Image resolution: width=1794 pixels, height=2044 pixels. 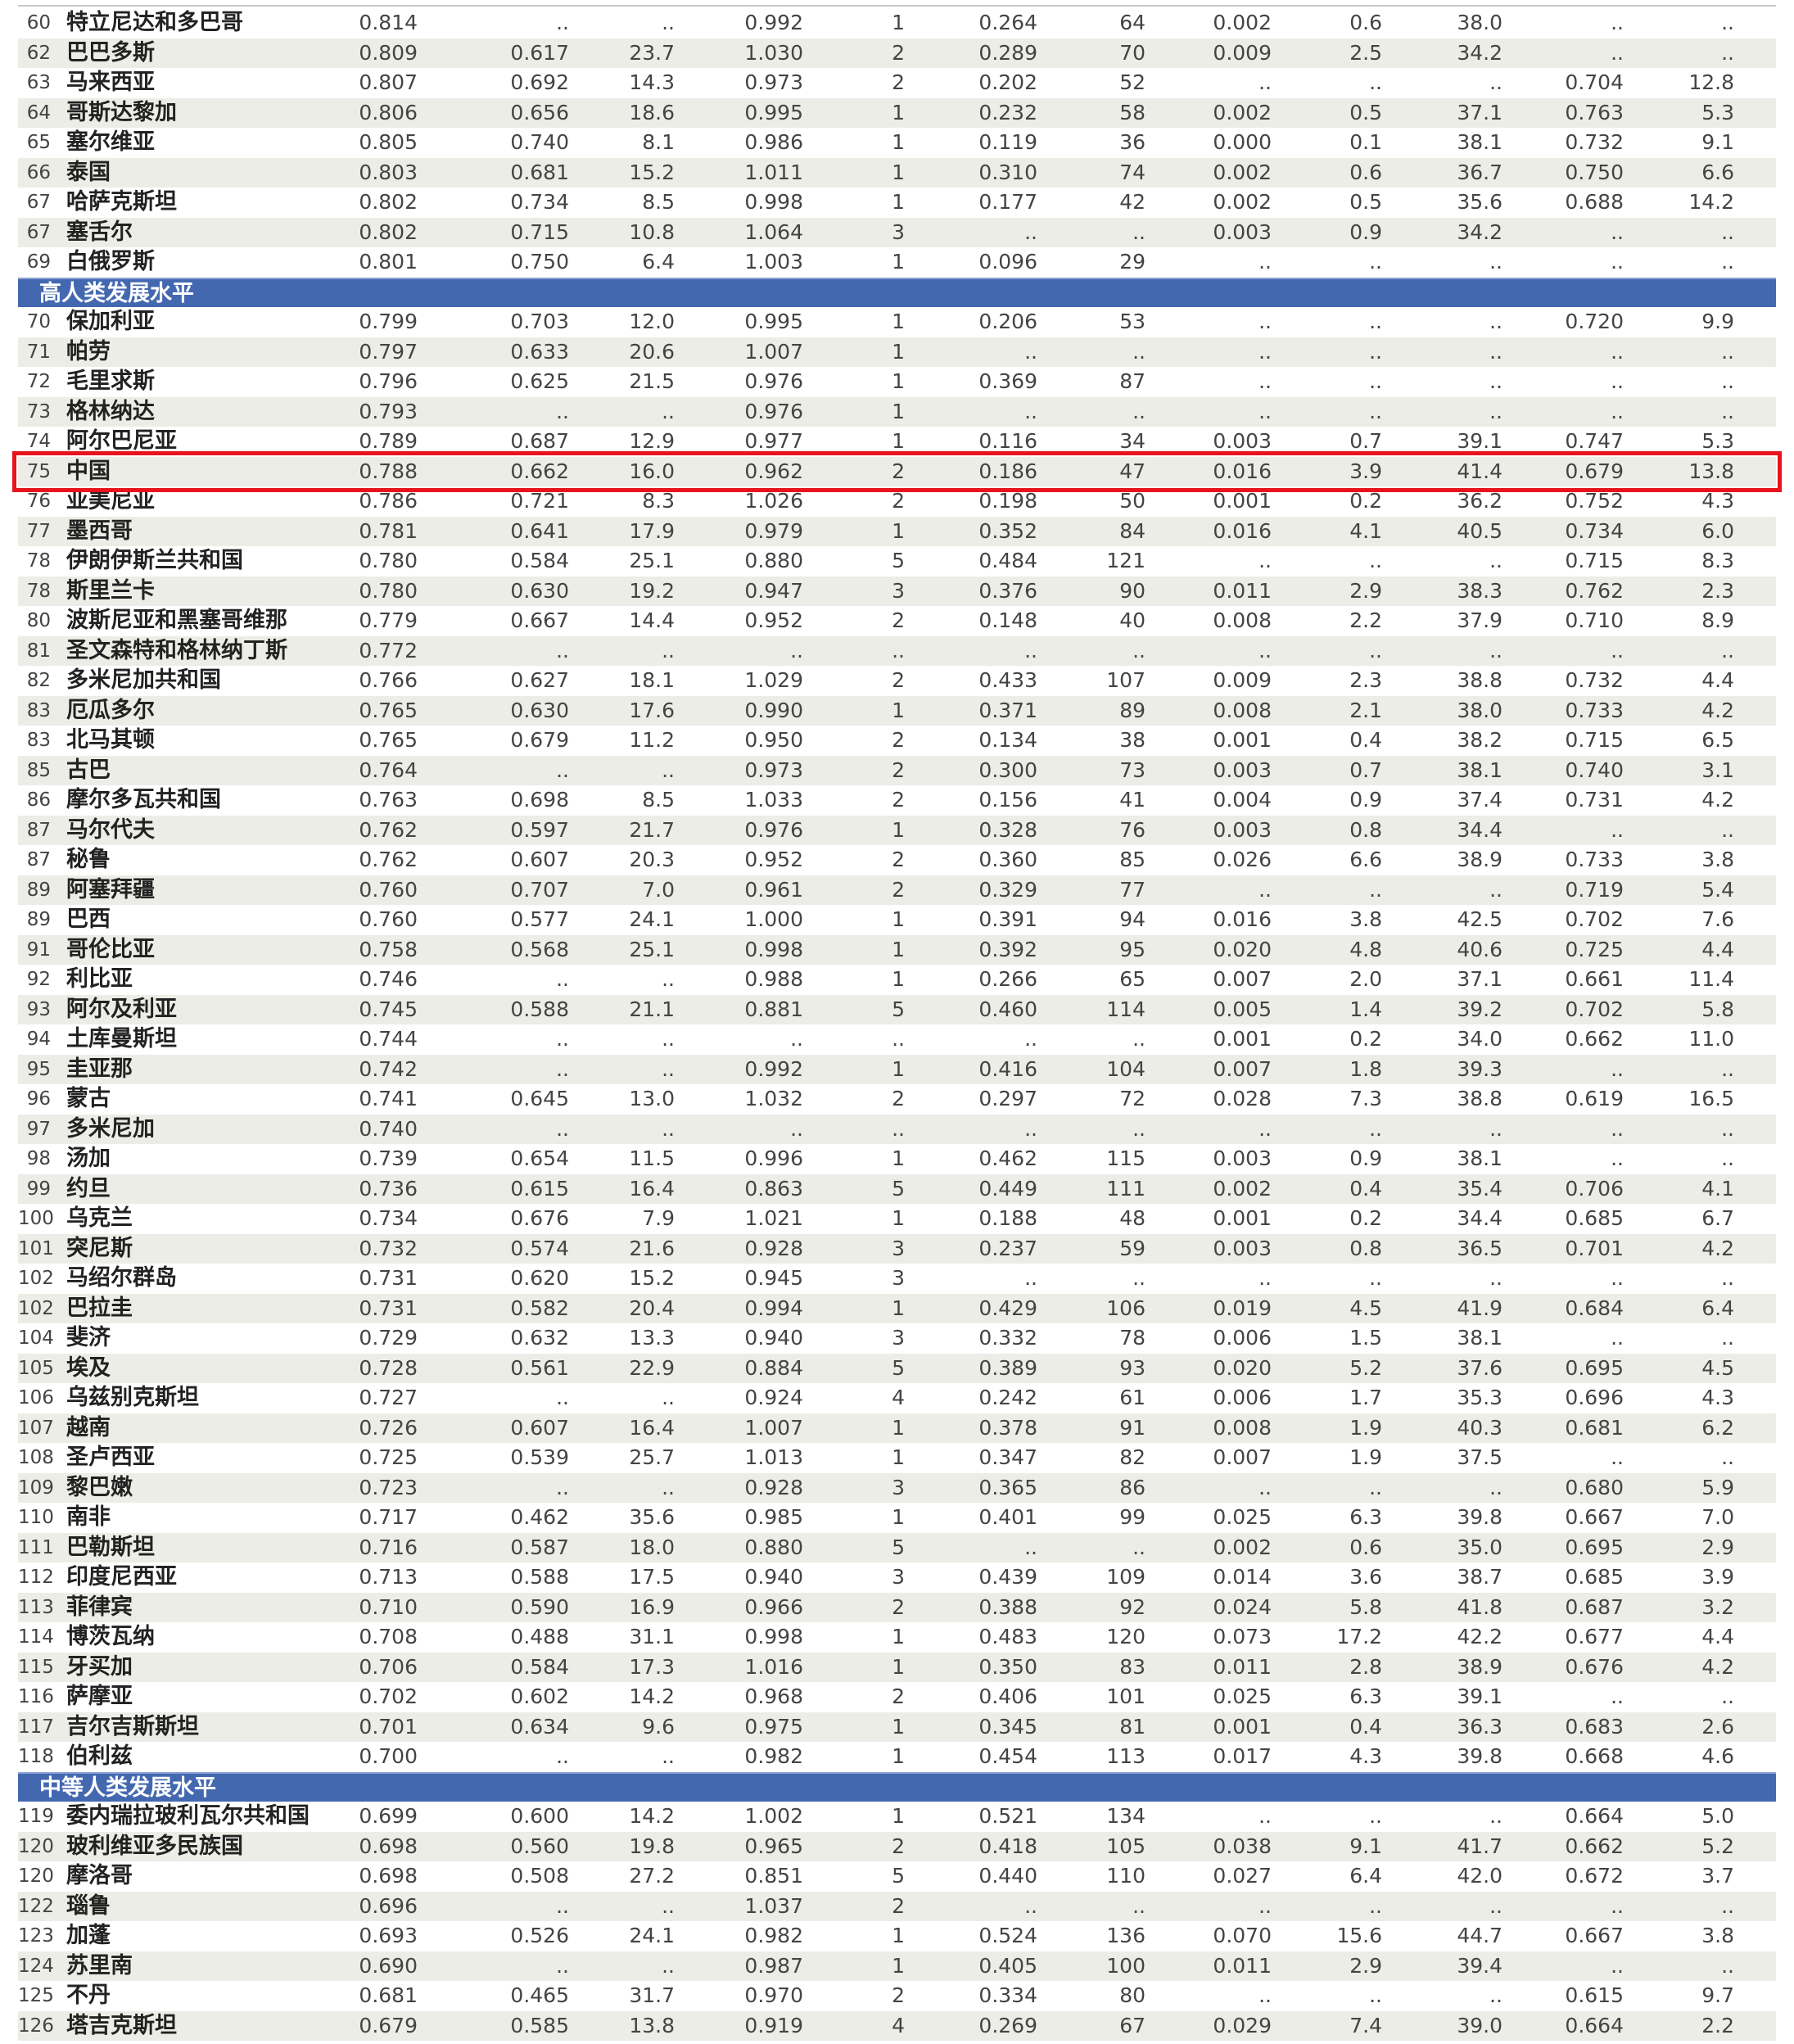 I want to click on value-cell-col6: 0.266, so click(x=1007, y=979).